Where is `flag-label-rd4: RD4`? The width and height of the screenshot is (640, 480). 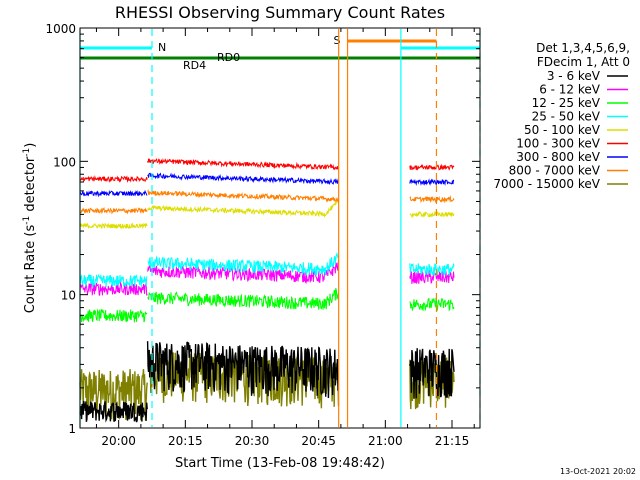 flag-label-rd4: RD4 is located at coordinates (194, 65).